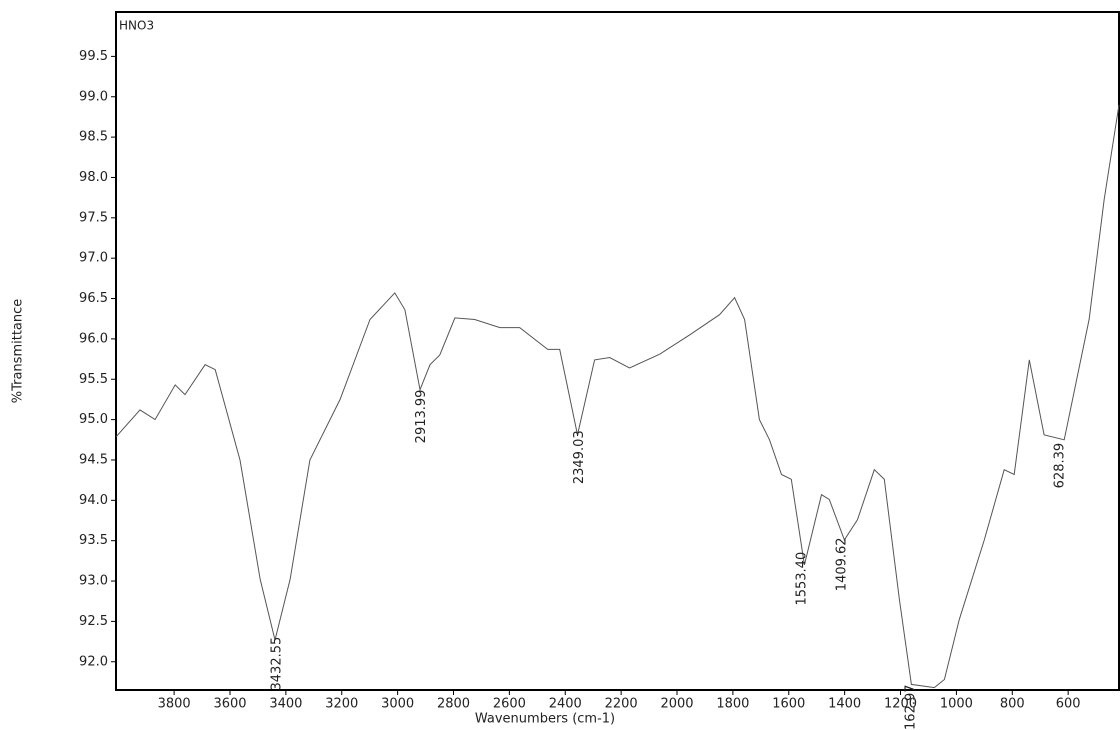 This screenshot has width=1120, height=730. I want to click on x-tick-label: 1000, so click(956, 704).